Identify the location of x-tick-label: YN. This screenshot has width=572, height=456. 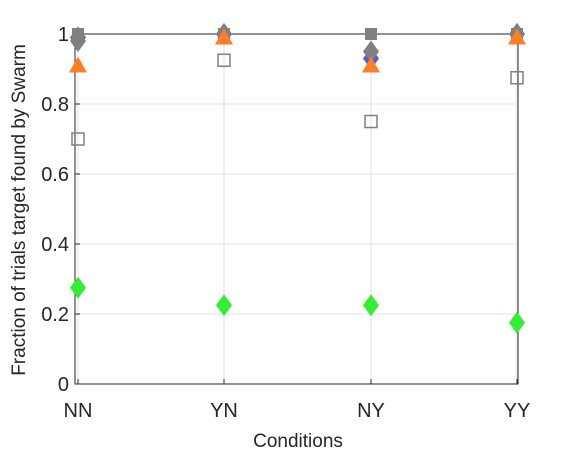
(224, 411).